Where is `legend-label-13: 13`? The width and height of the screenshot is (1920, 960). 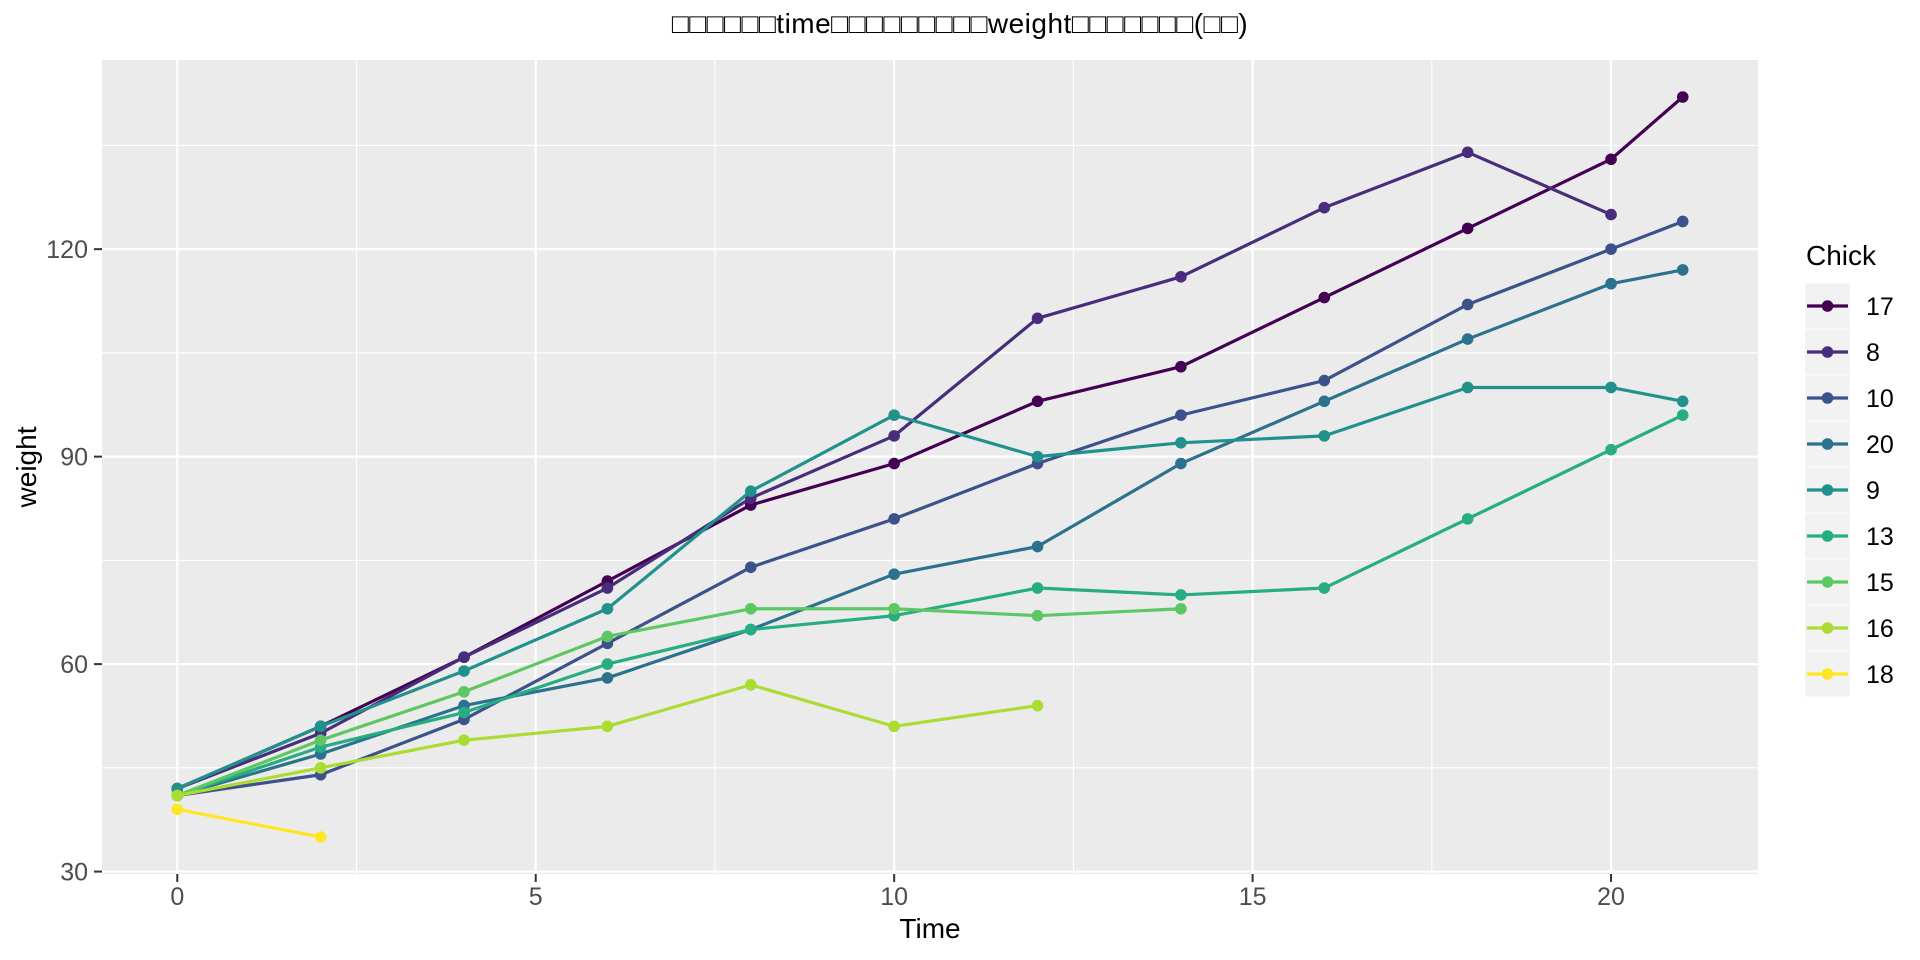
legend-label-13: 13 is located at coordinates (1880, 537).